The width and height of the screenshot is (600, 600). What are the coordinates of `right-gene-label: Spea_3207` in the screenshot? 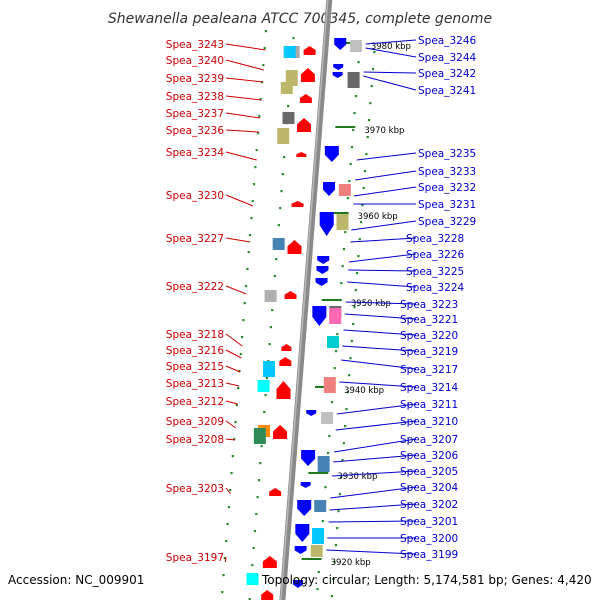 It's located at (429, 440).